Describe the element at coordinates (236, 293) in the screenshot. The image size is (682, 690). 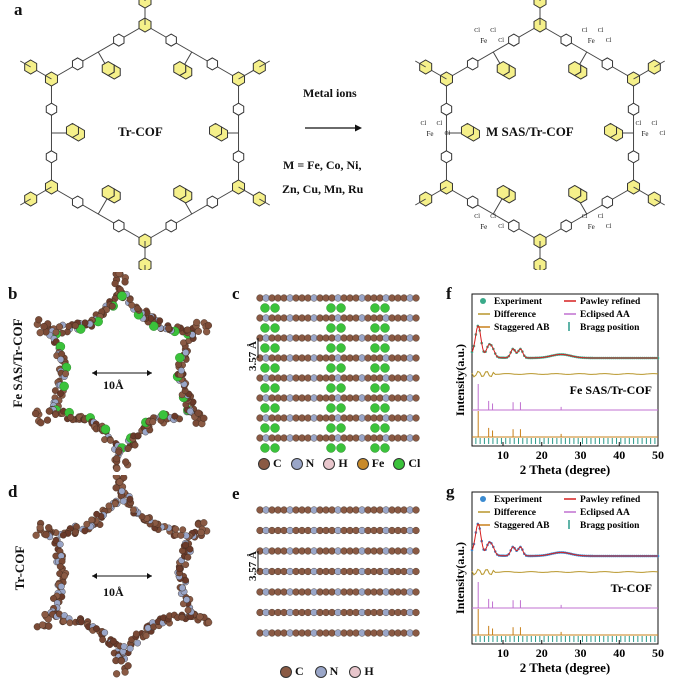
I see `panel-c-label: c` at that location.